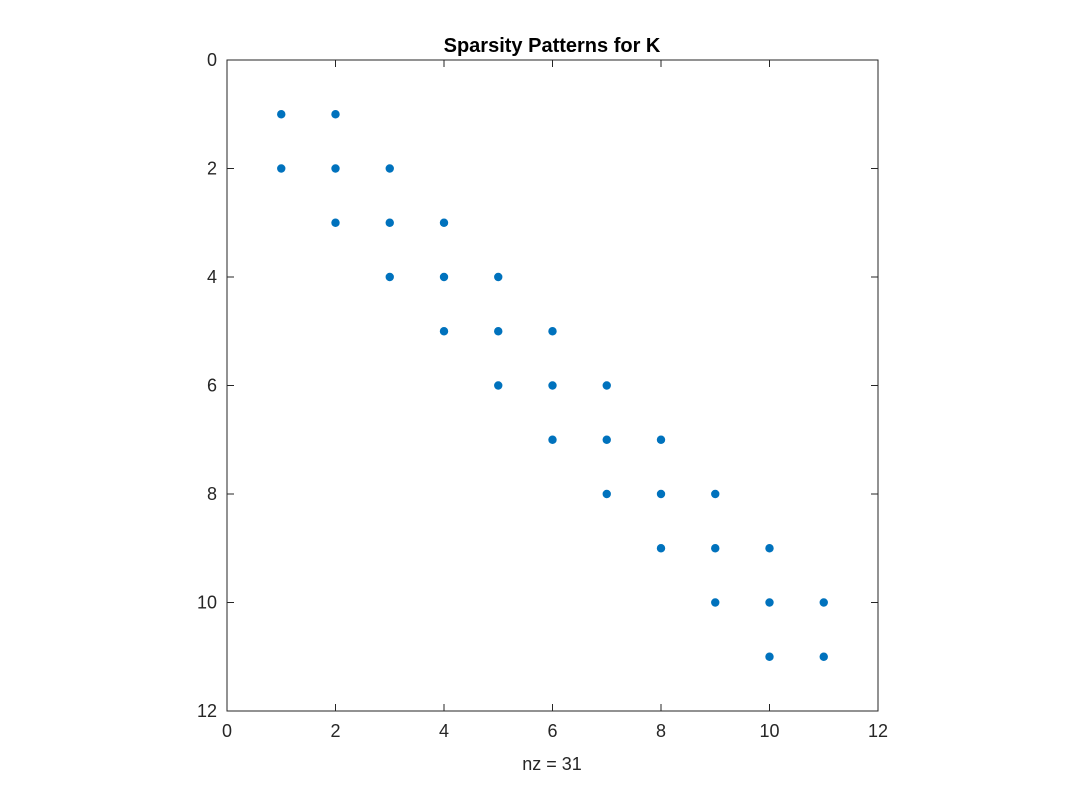 The width and height of the screenshot is (1067, 805). What do you see at coordinates (878, 731) in the screenshot?
I see `x-tick-label: 12` at bounding box center [878, 731].